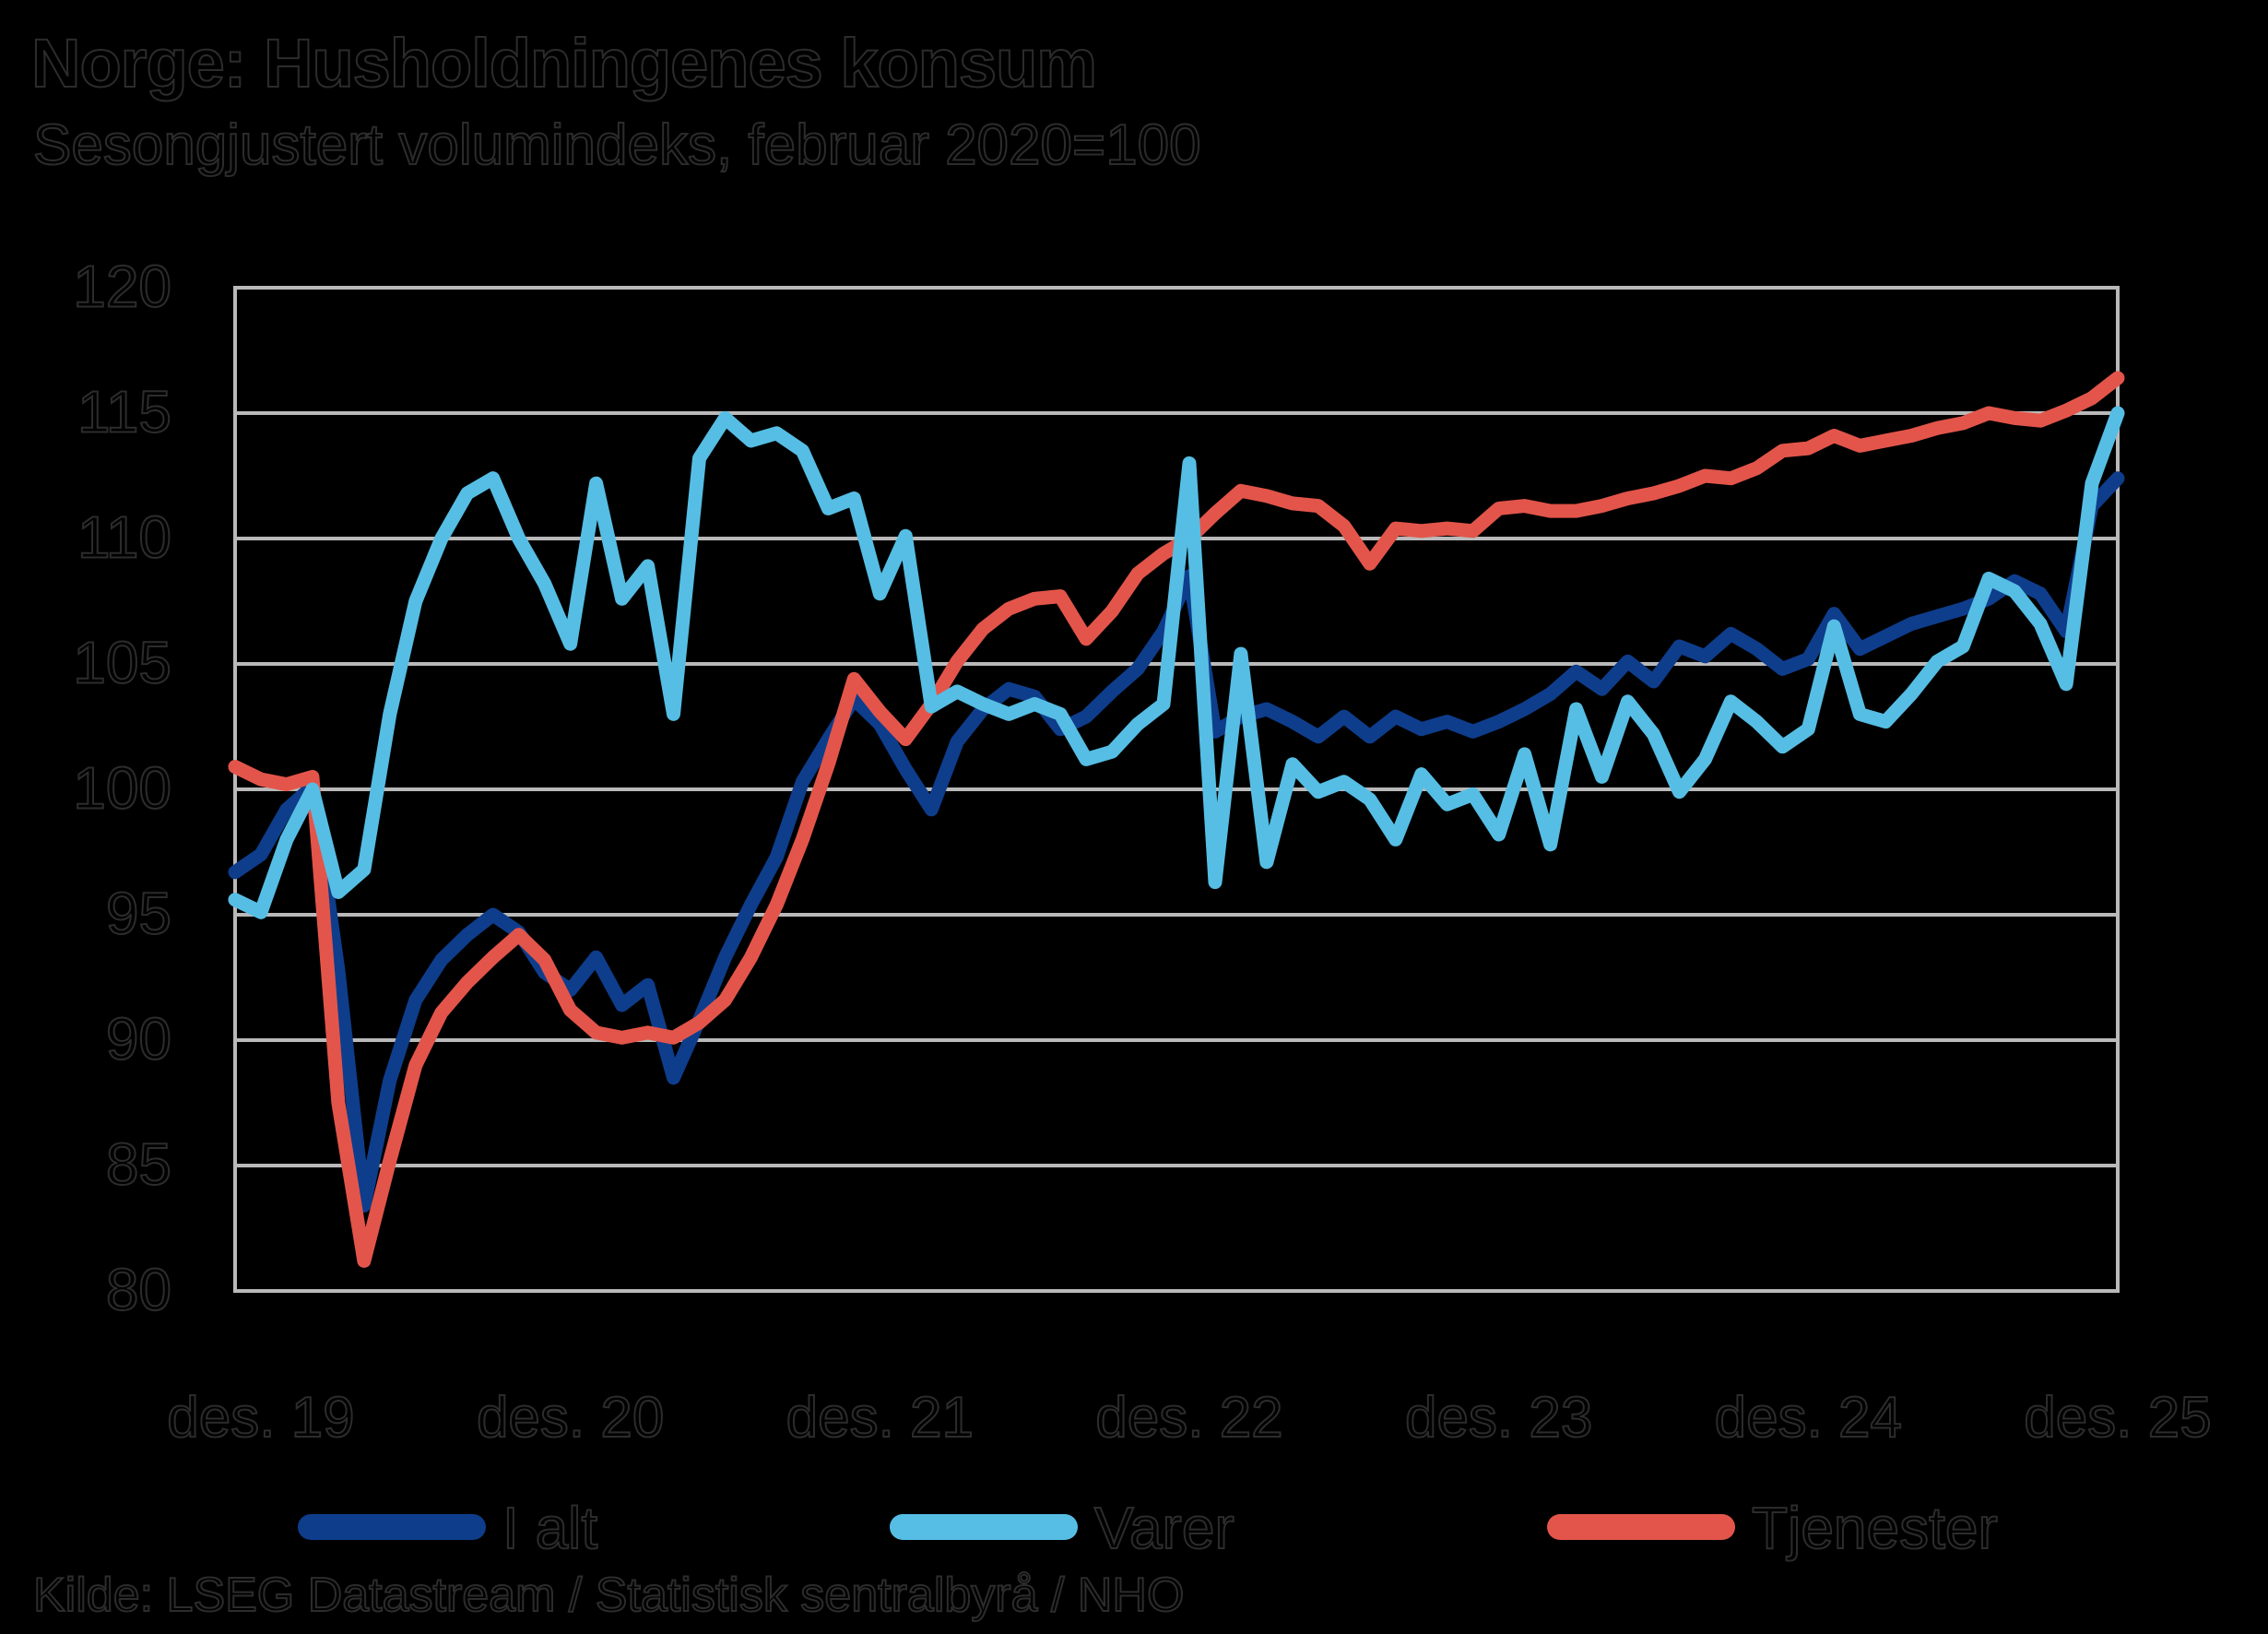  I want to click on x-tick-des25: des. 25, so click(2117, 1417).